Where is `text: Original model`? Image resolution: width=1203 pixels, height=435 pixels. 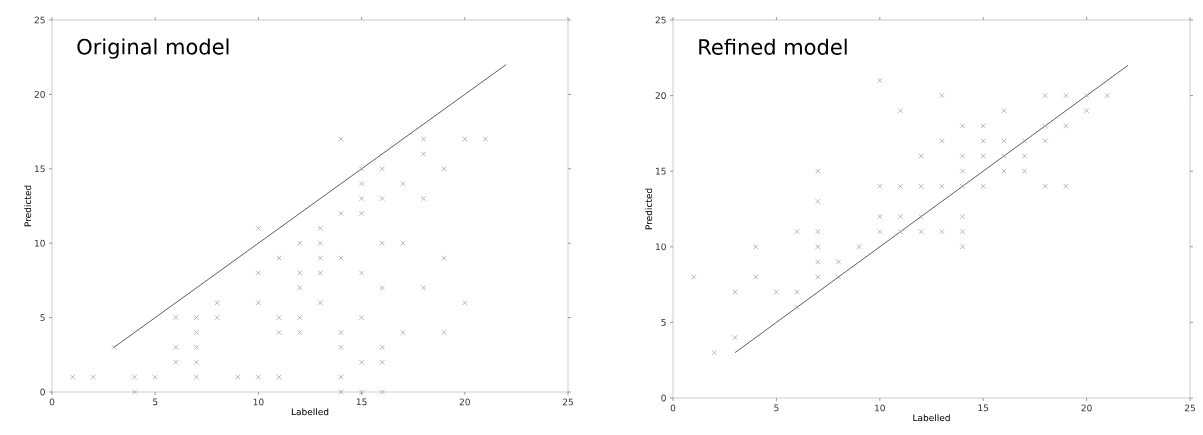 text: Original model is located at coordinates (153, 48).